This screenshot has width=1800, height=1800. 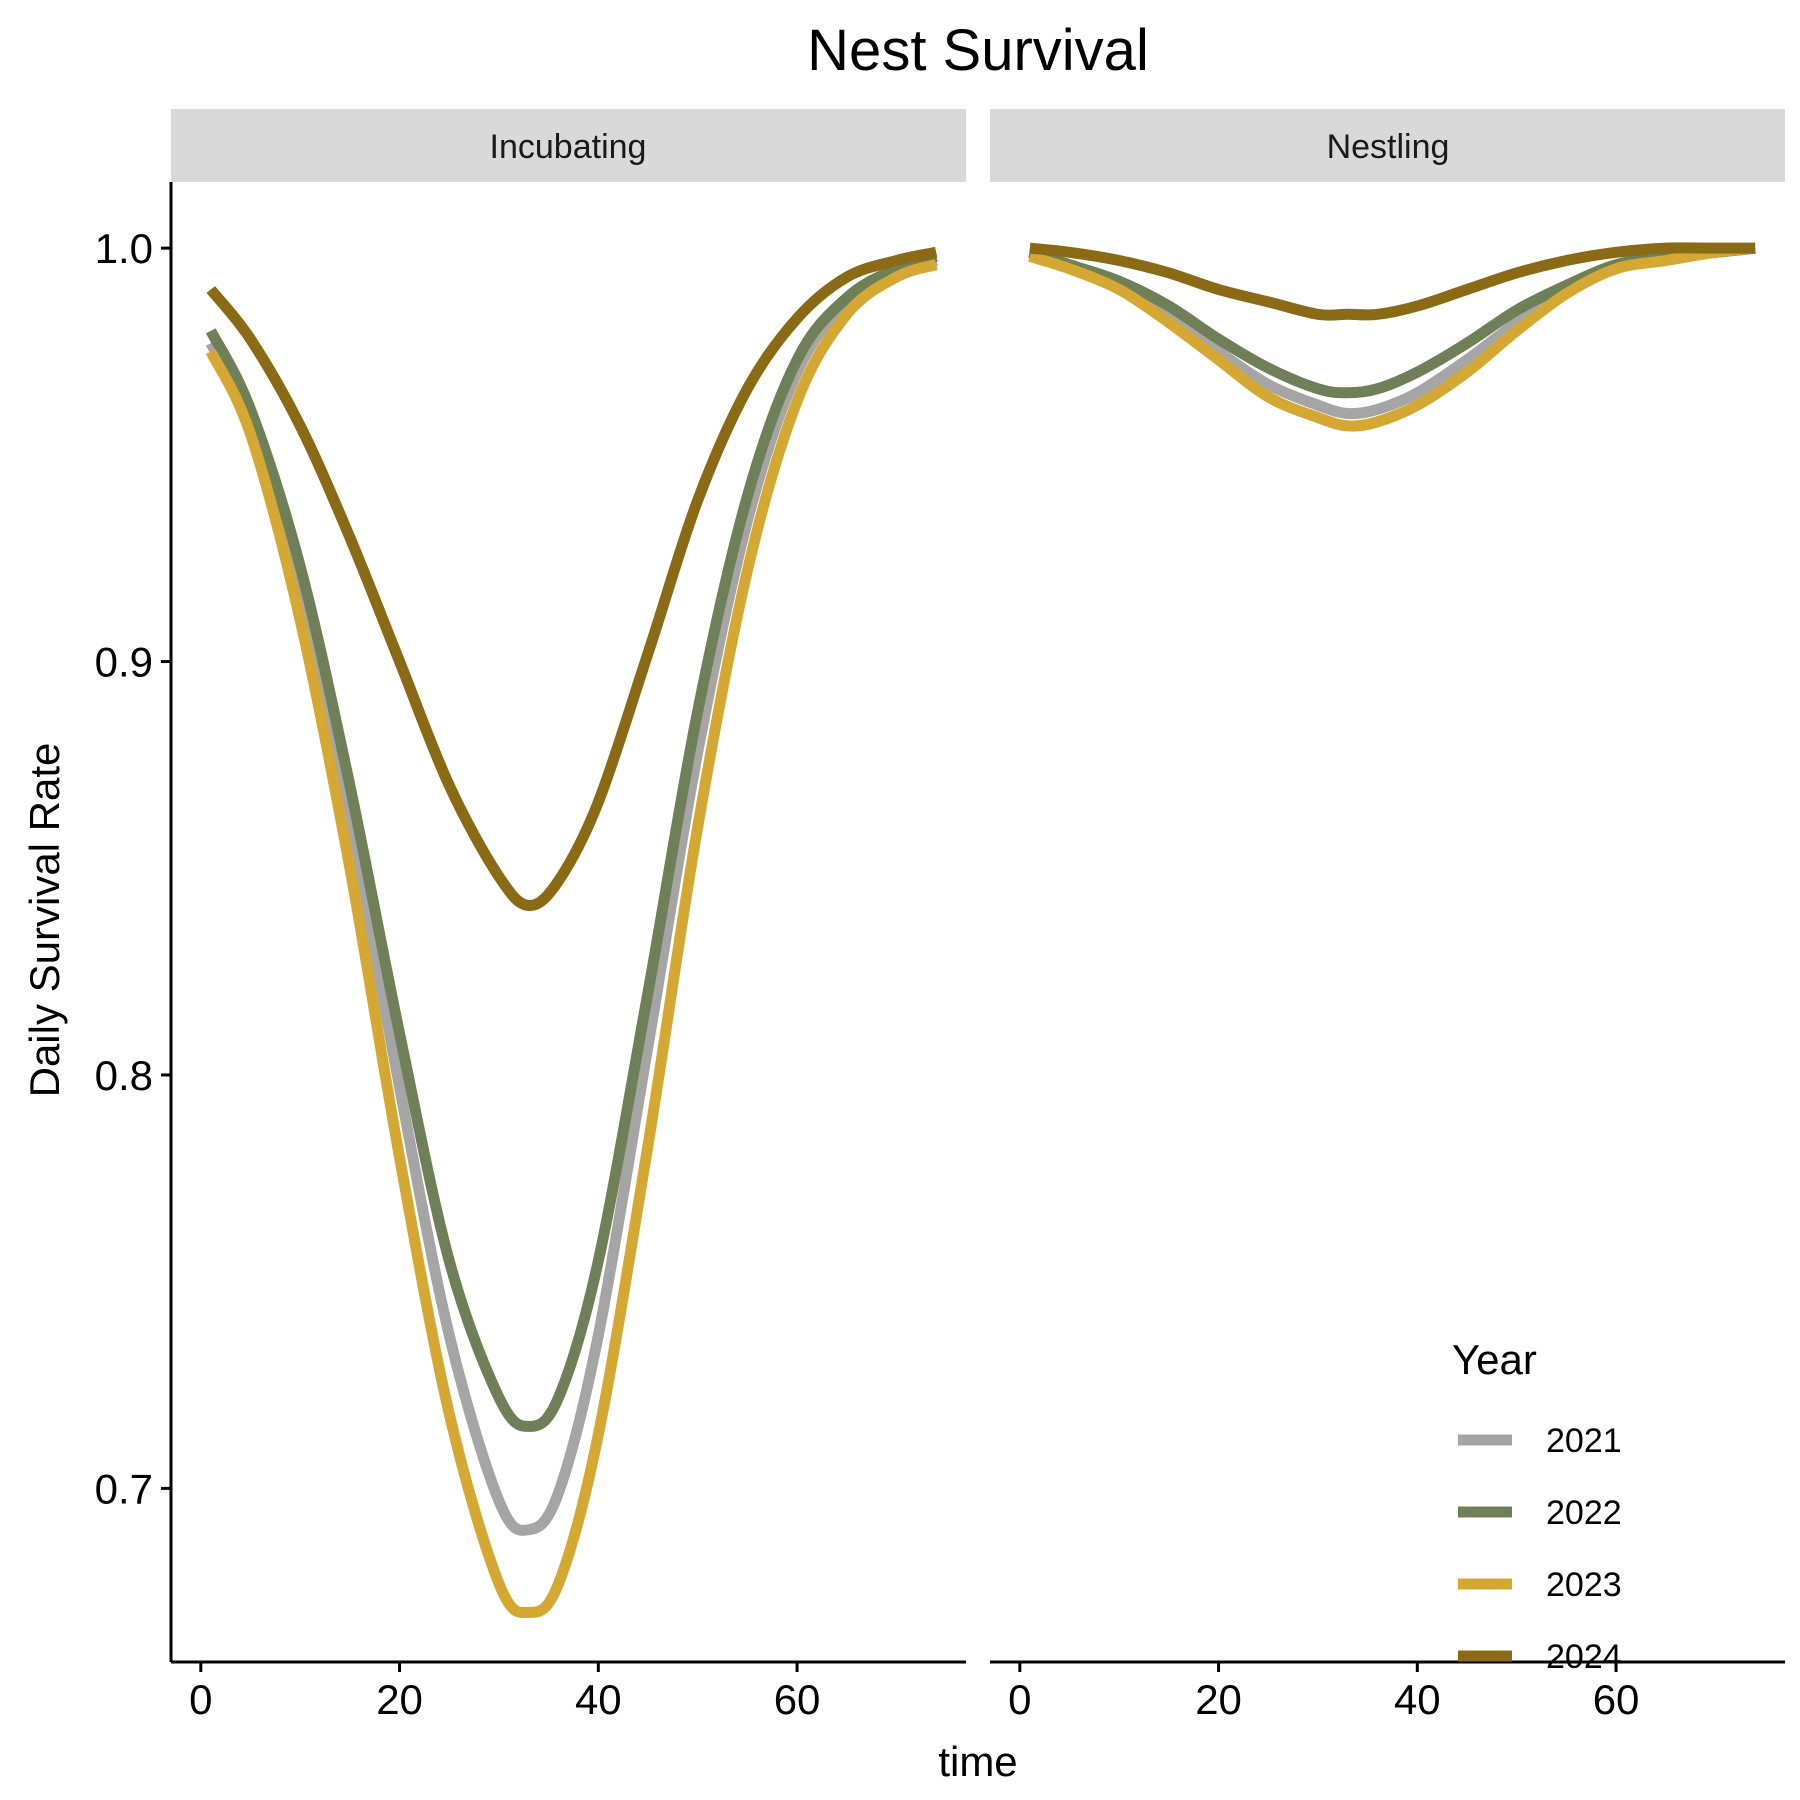 What do you see at coordinates (1584, 1513) in the screenshot?
I see `legend-label-2022: 2022` at bounding box center [1584, 1513].